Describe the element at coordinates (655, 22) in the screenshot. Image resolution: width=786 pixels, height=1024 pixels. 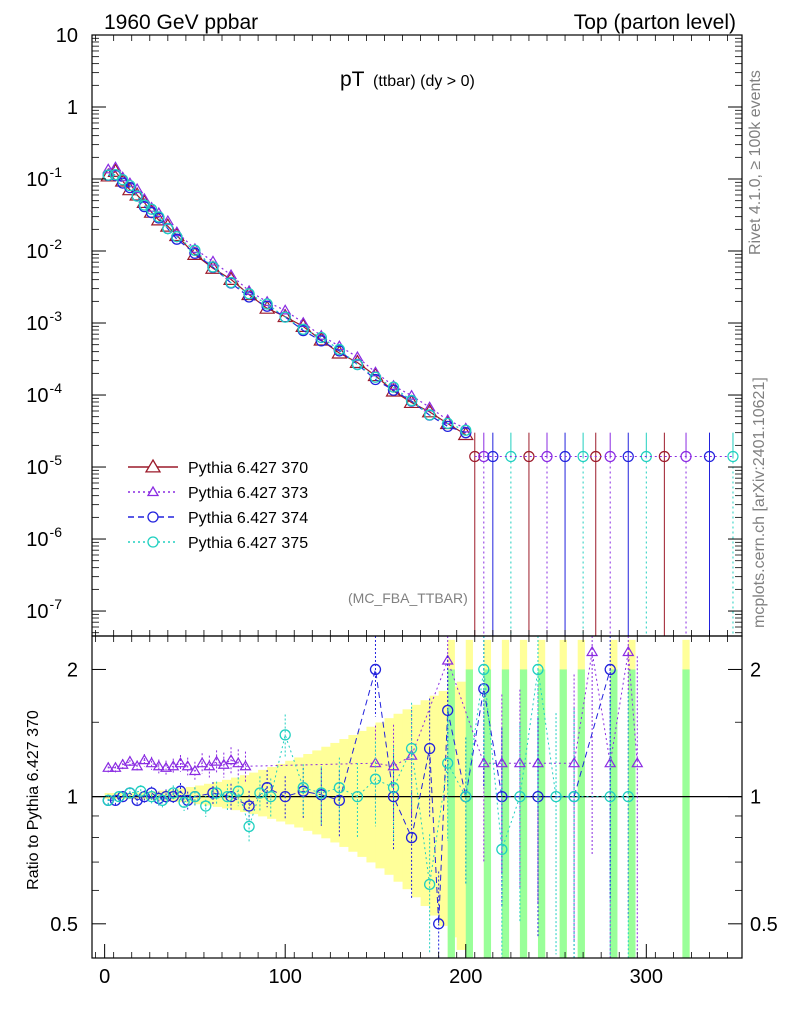
I see `header-right: Top (parton level)` at that location.